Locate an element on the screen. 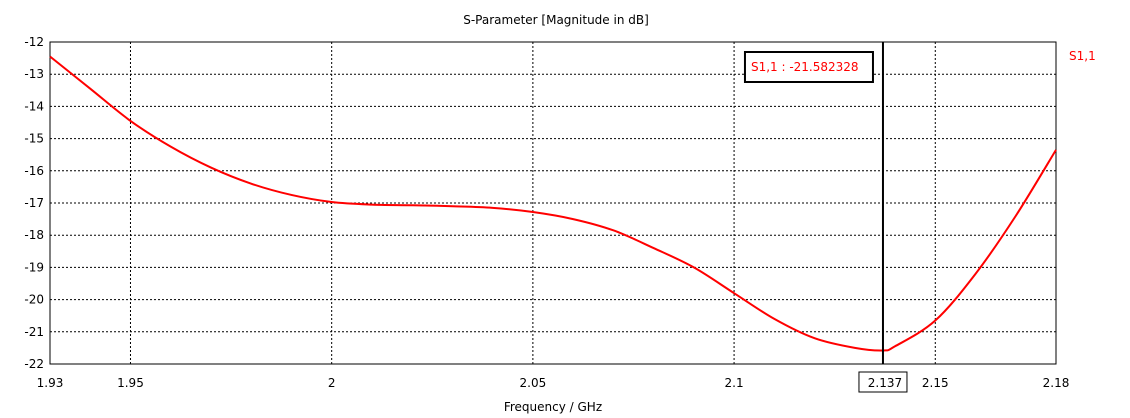  y-axis: -12 -13 -14 -15 -16 -17 -18 -19 -20 -21 -22 is located at coordinates (34, 203).